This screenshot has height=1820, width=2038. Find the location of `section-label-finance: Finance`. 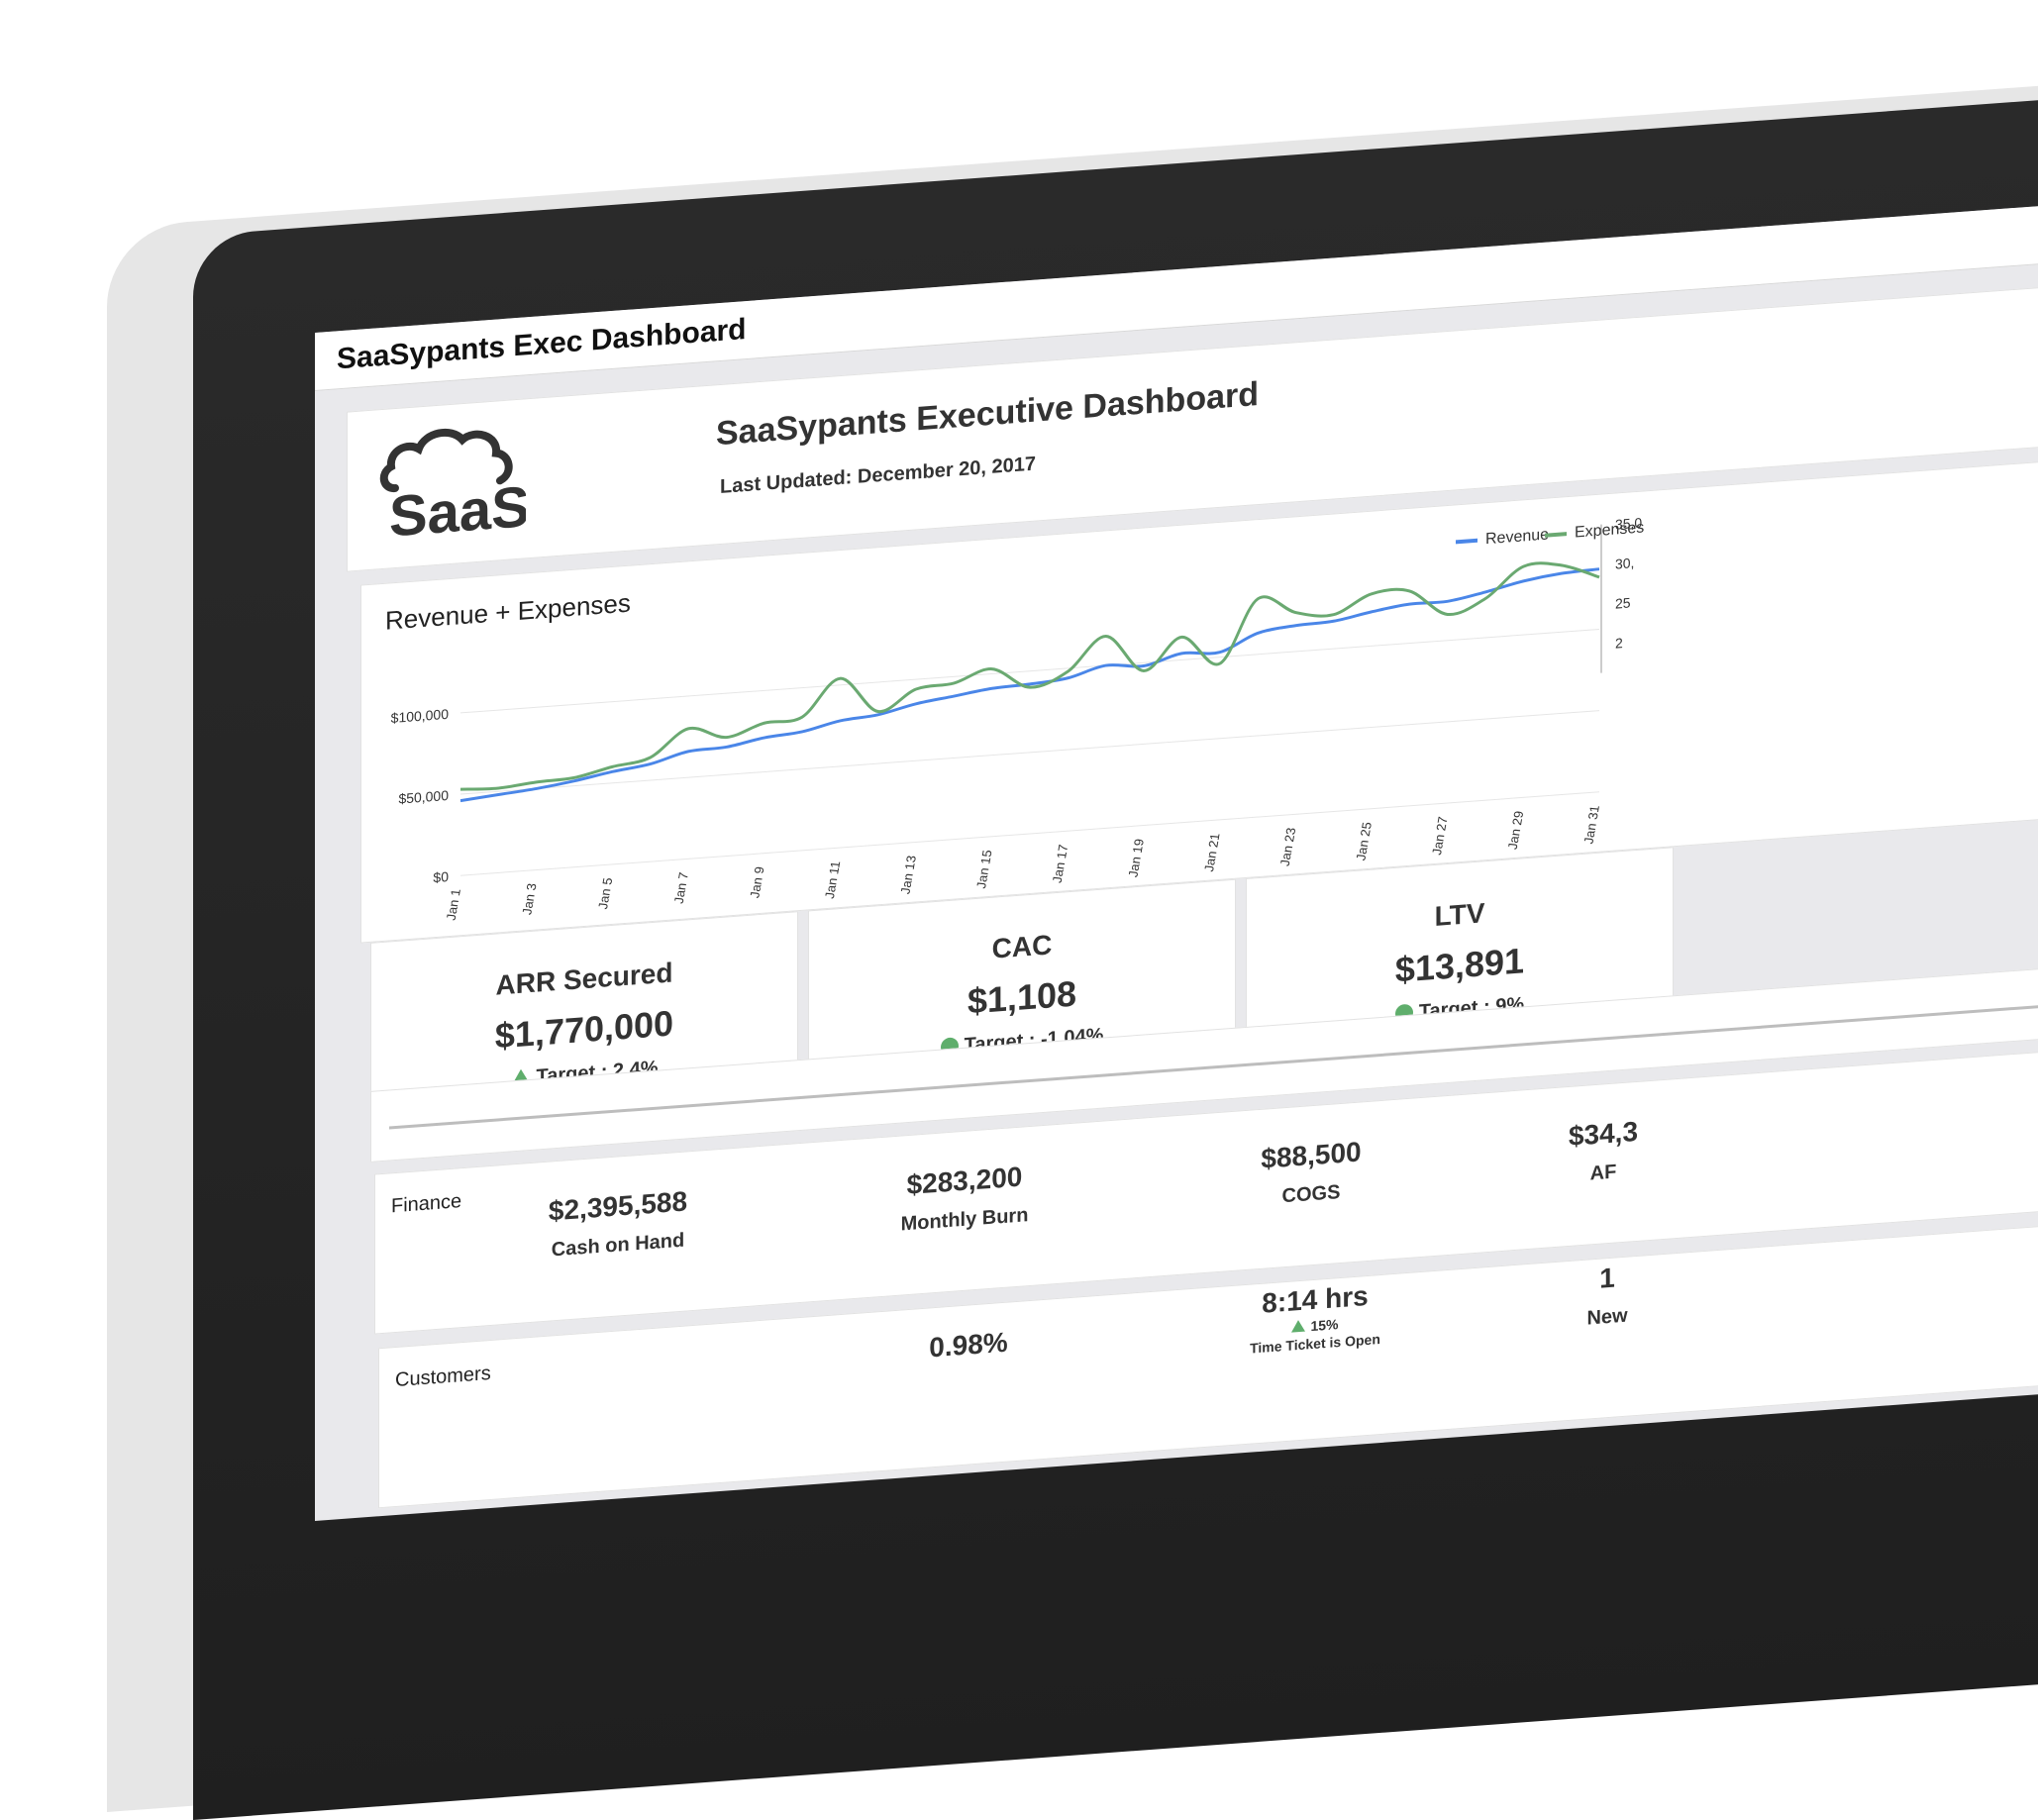

section-label-finance: Finance is located at coordinates (426, 1204).